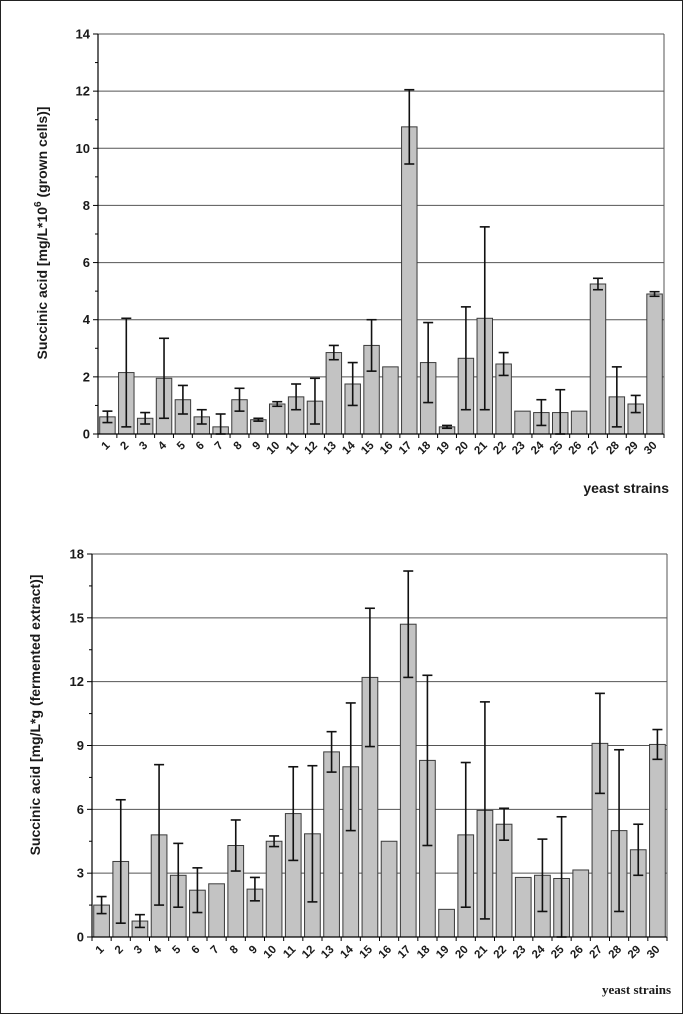  Describe the element at coordinates (77, 617) in the screenshot. I see `y-tick-label: 15` at that location.